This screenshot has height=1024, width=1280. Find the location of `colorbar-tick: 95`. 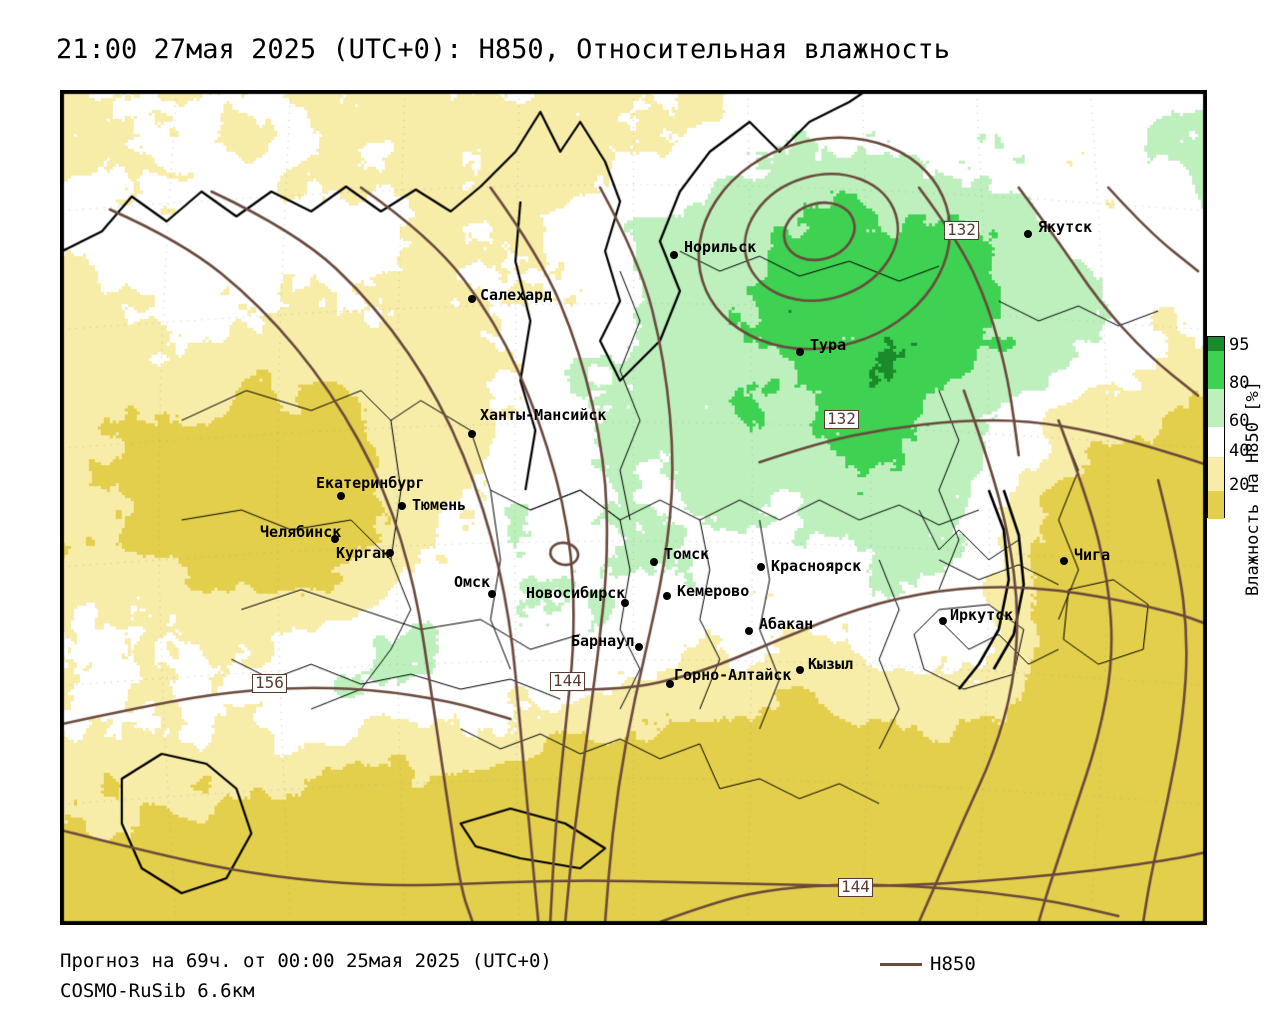

colorbar-tick: 95 is located at coordinates (1239, 345).